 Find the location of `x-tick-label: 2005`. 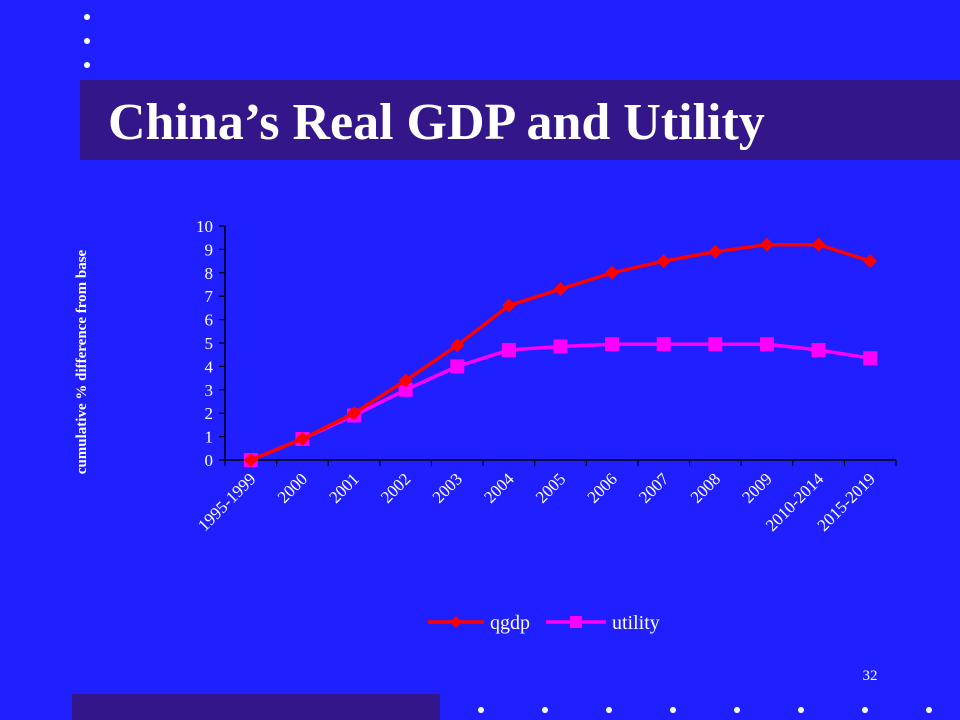

x-tick-label: 2005 is located at coordinates (550, 487).